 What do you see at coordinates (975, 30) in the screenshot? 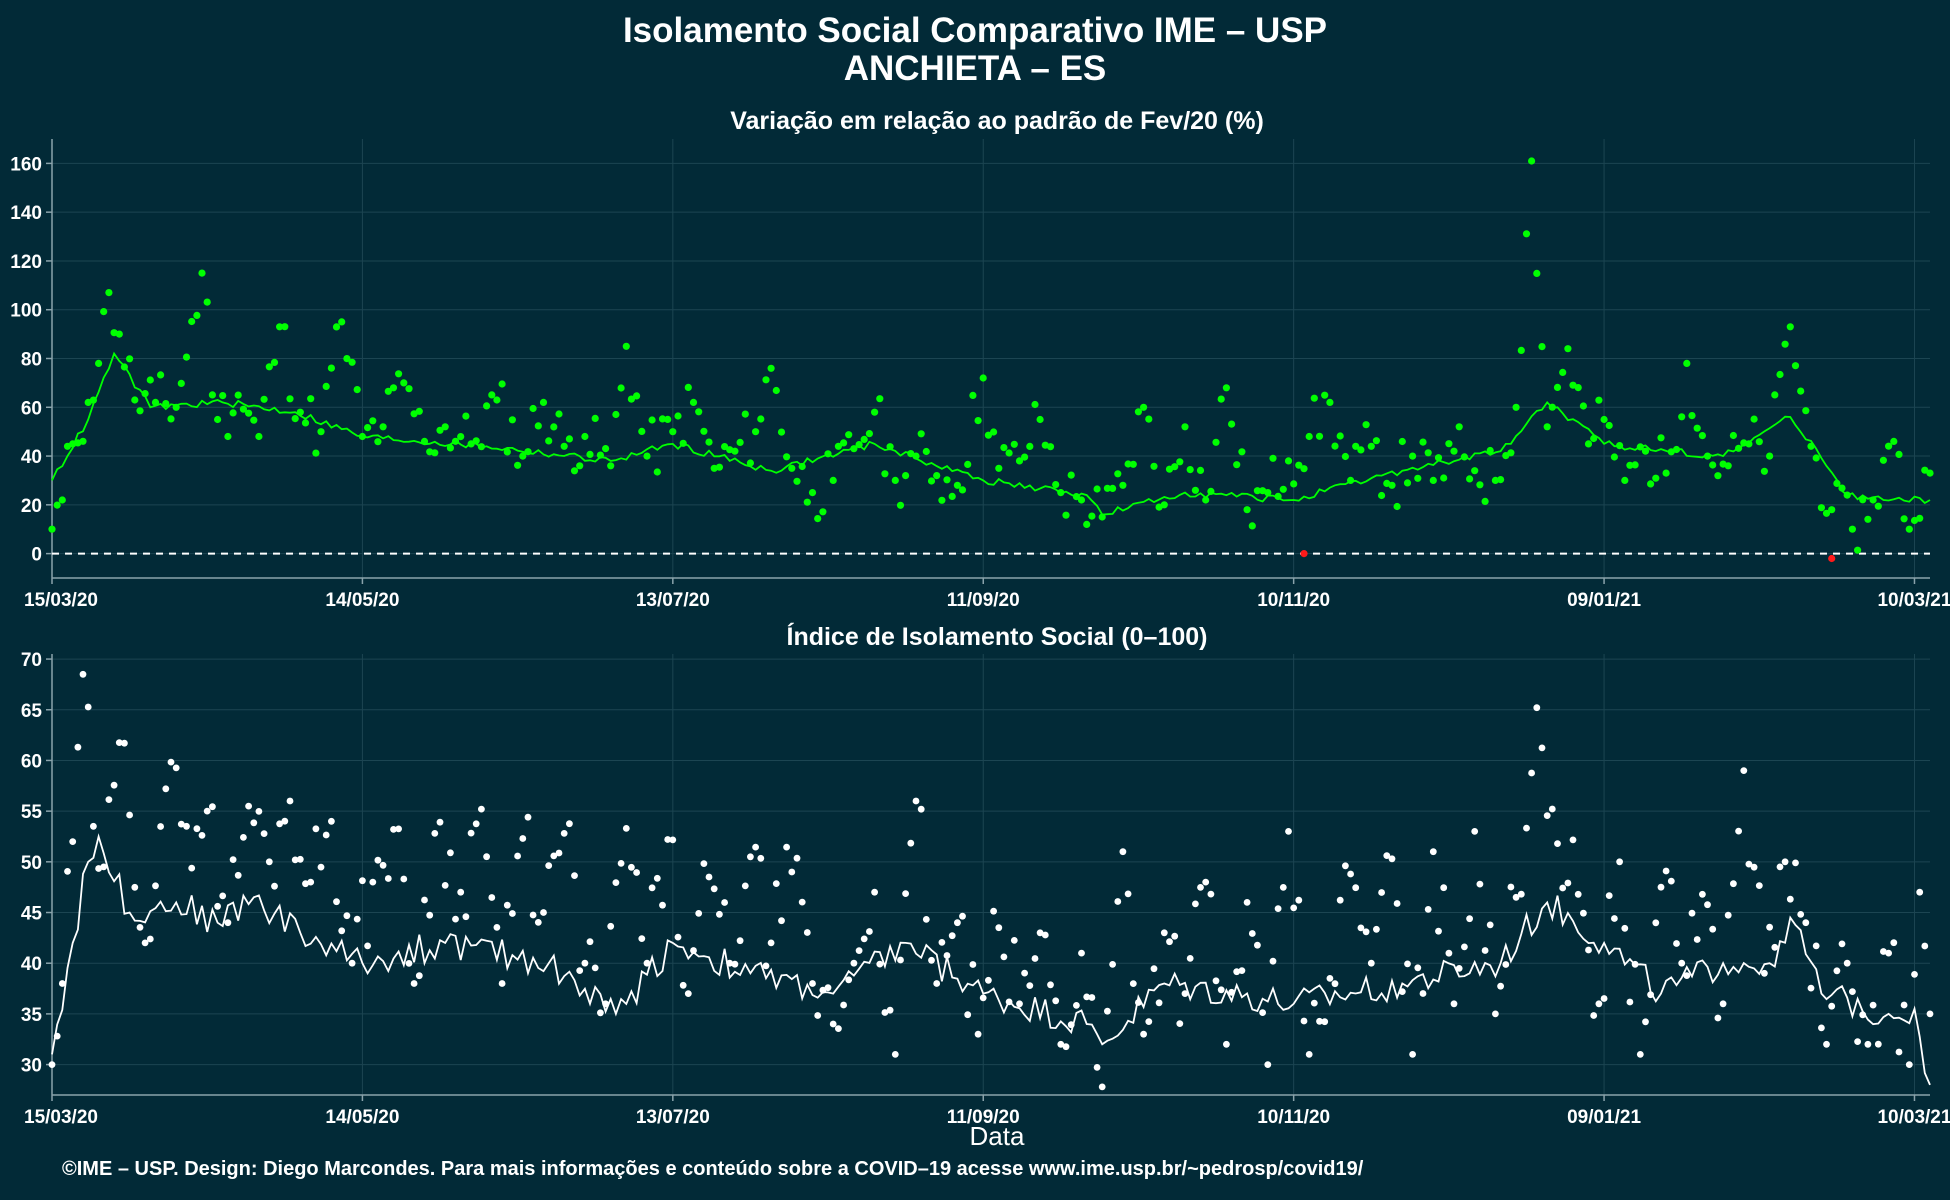
I see `figure-title-line1: Isolamento Social Comparativo IME – USP` at bounding box center [975, 30].